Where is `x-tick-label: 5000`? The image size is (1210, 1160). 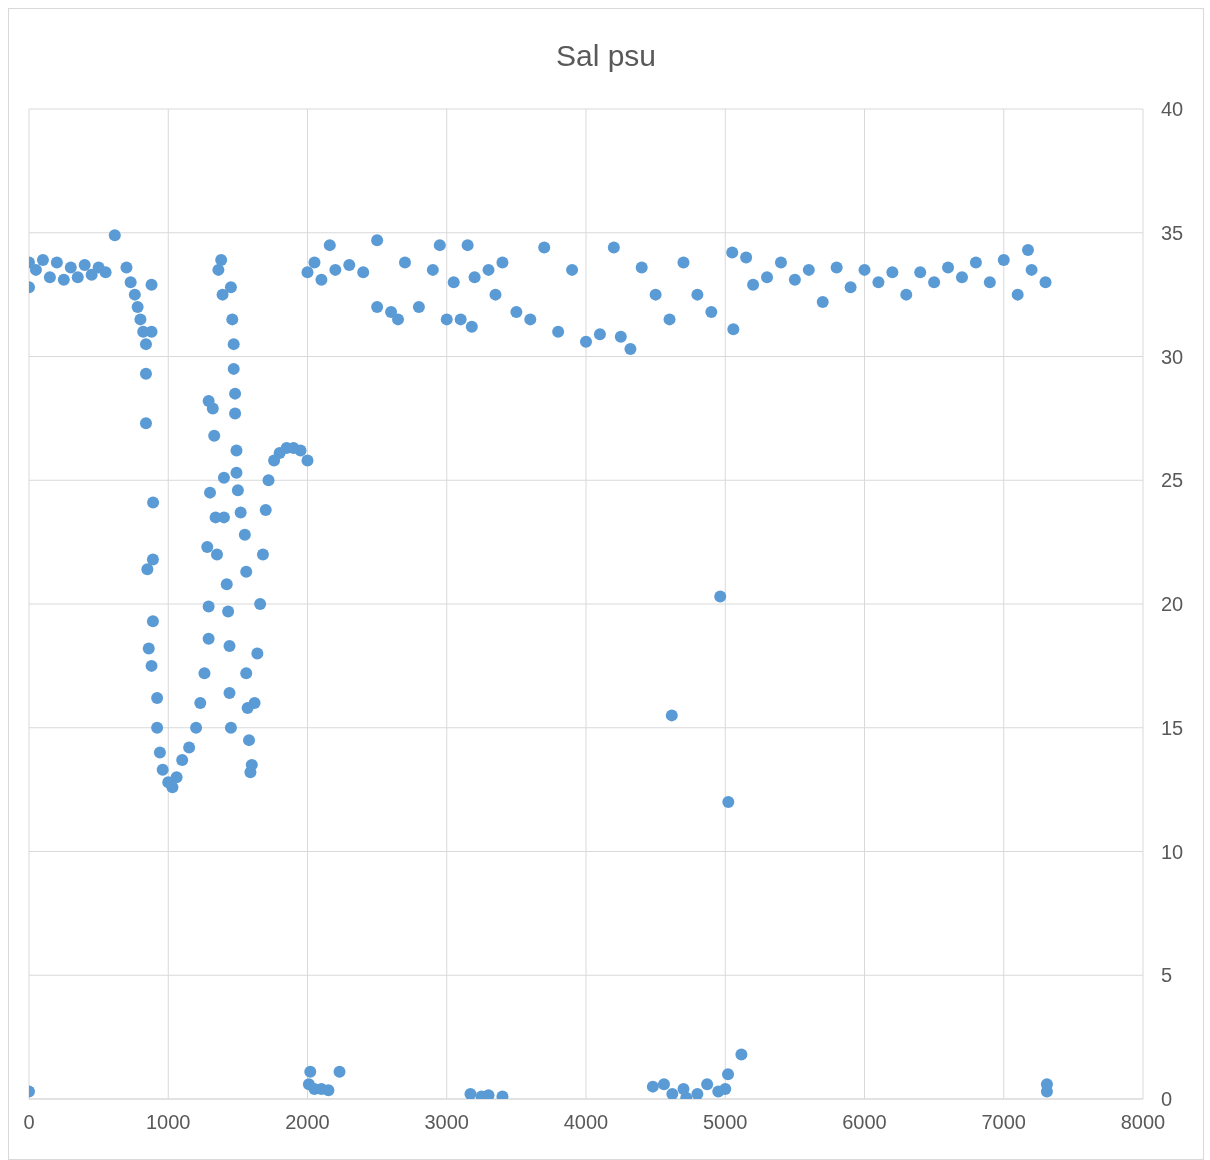 x-tick-label: 5000 is located at coordinates (725, 1122).